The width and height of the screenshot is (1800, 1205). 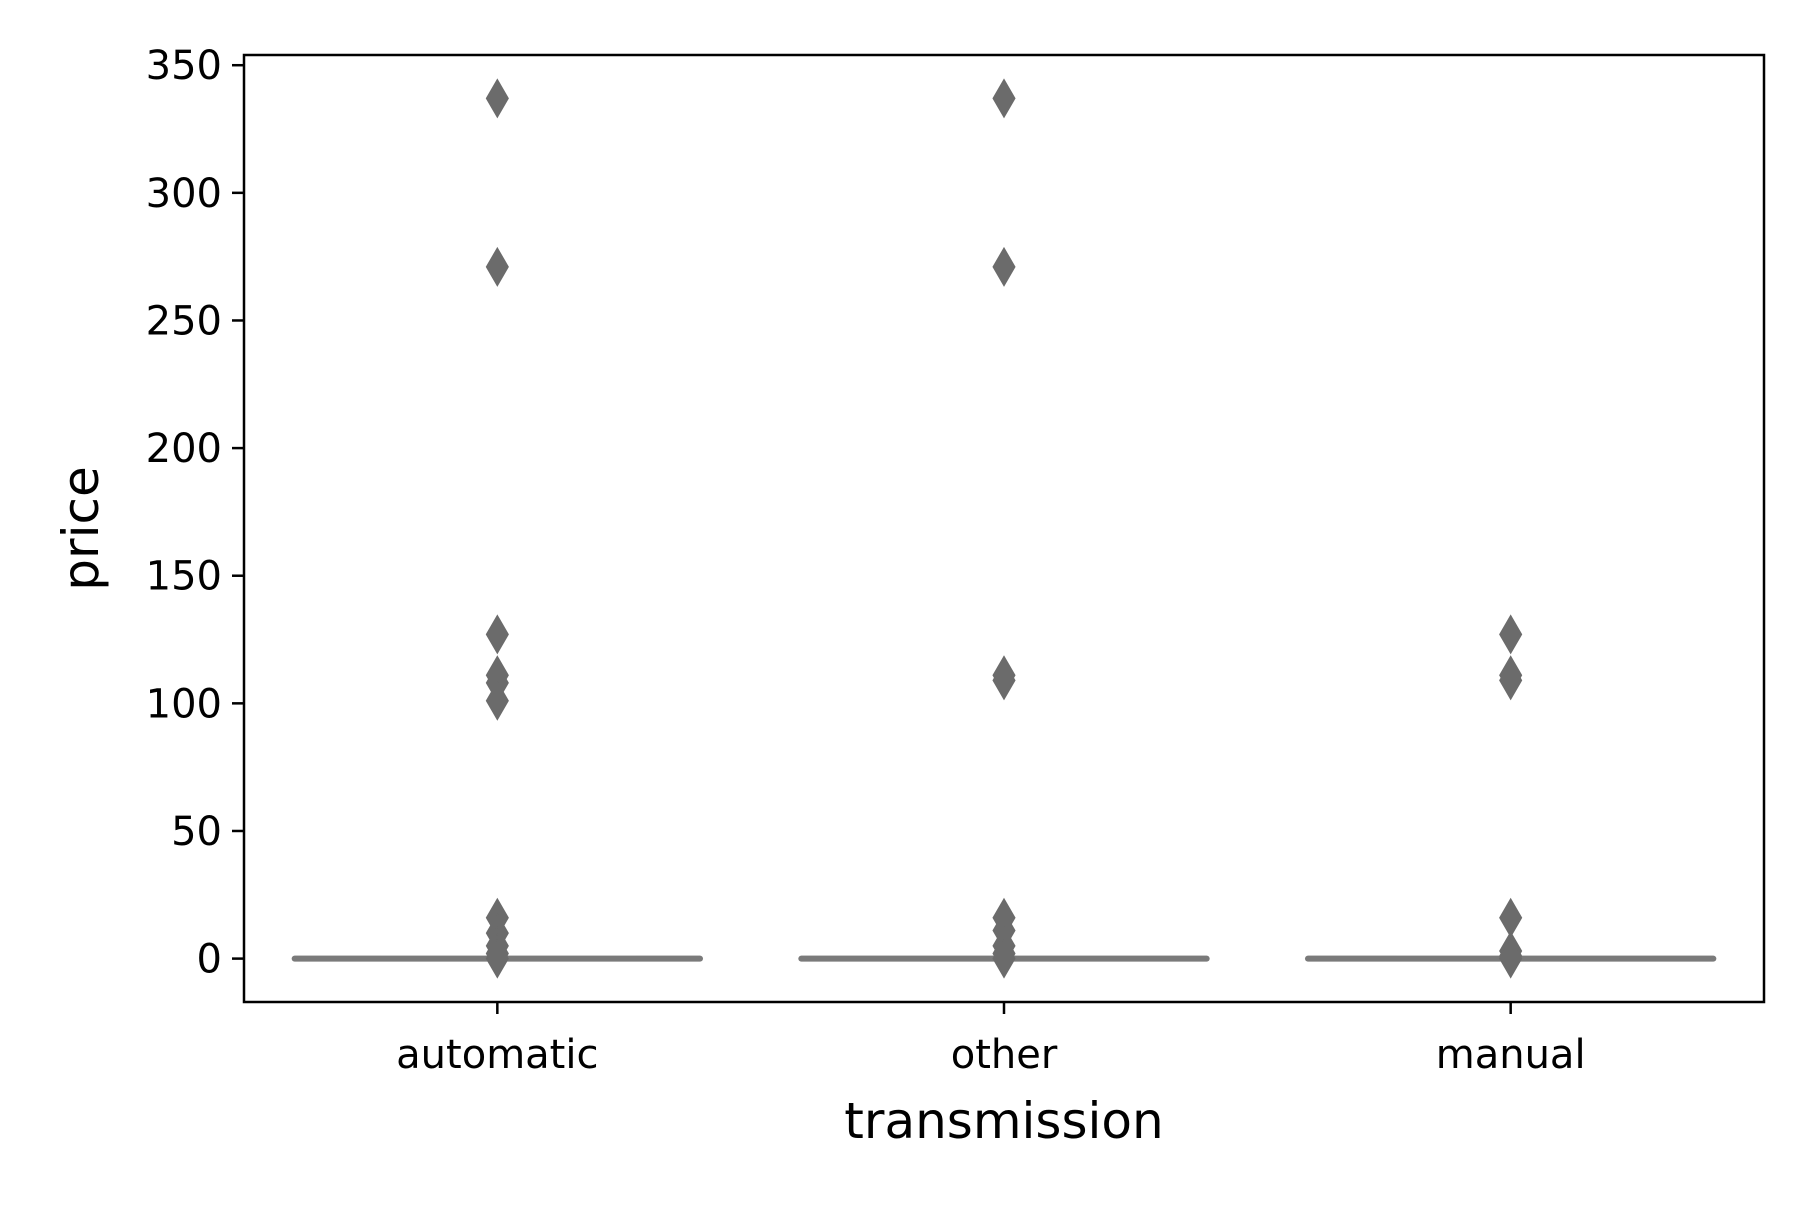 I want to click on y-tick-label: 200, so click(x=184, y=449).